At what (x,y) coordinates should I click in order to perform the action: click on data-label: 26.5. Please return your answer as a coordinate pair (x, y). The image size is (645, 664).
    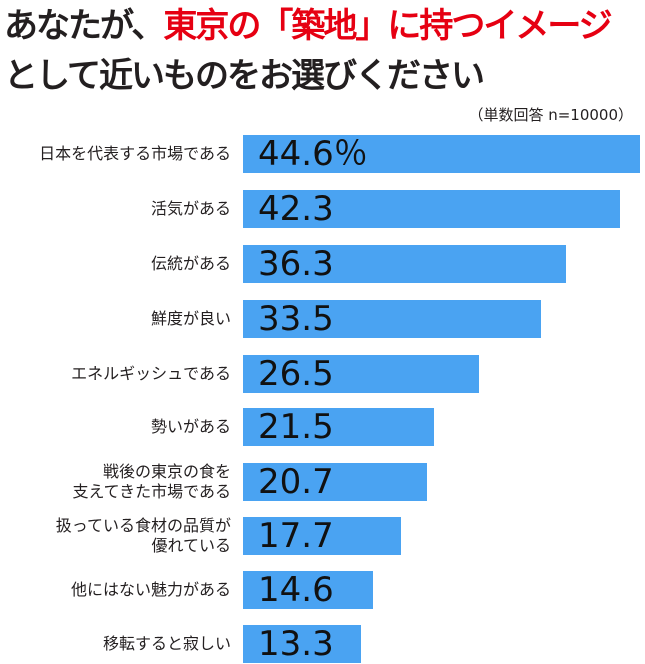
    Looking at the image, I should click on (296, 374).